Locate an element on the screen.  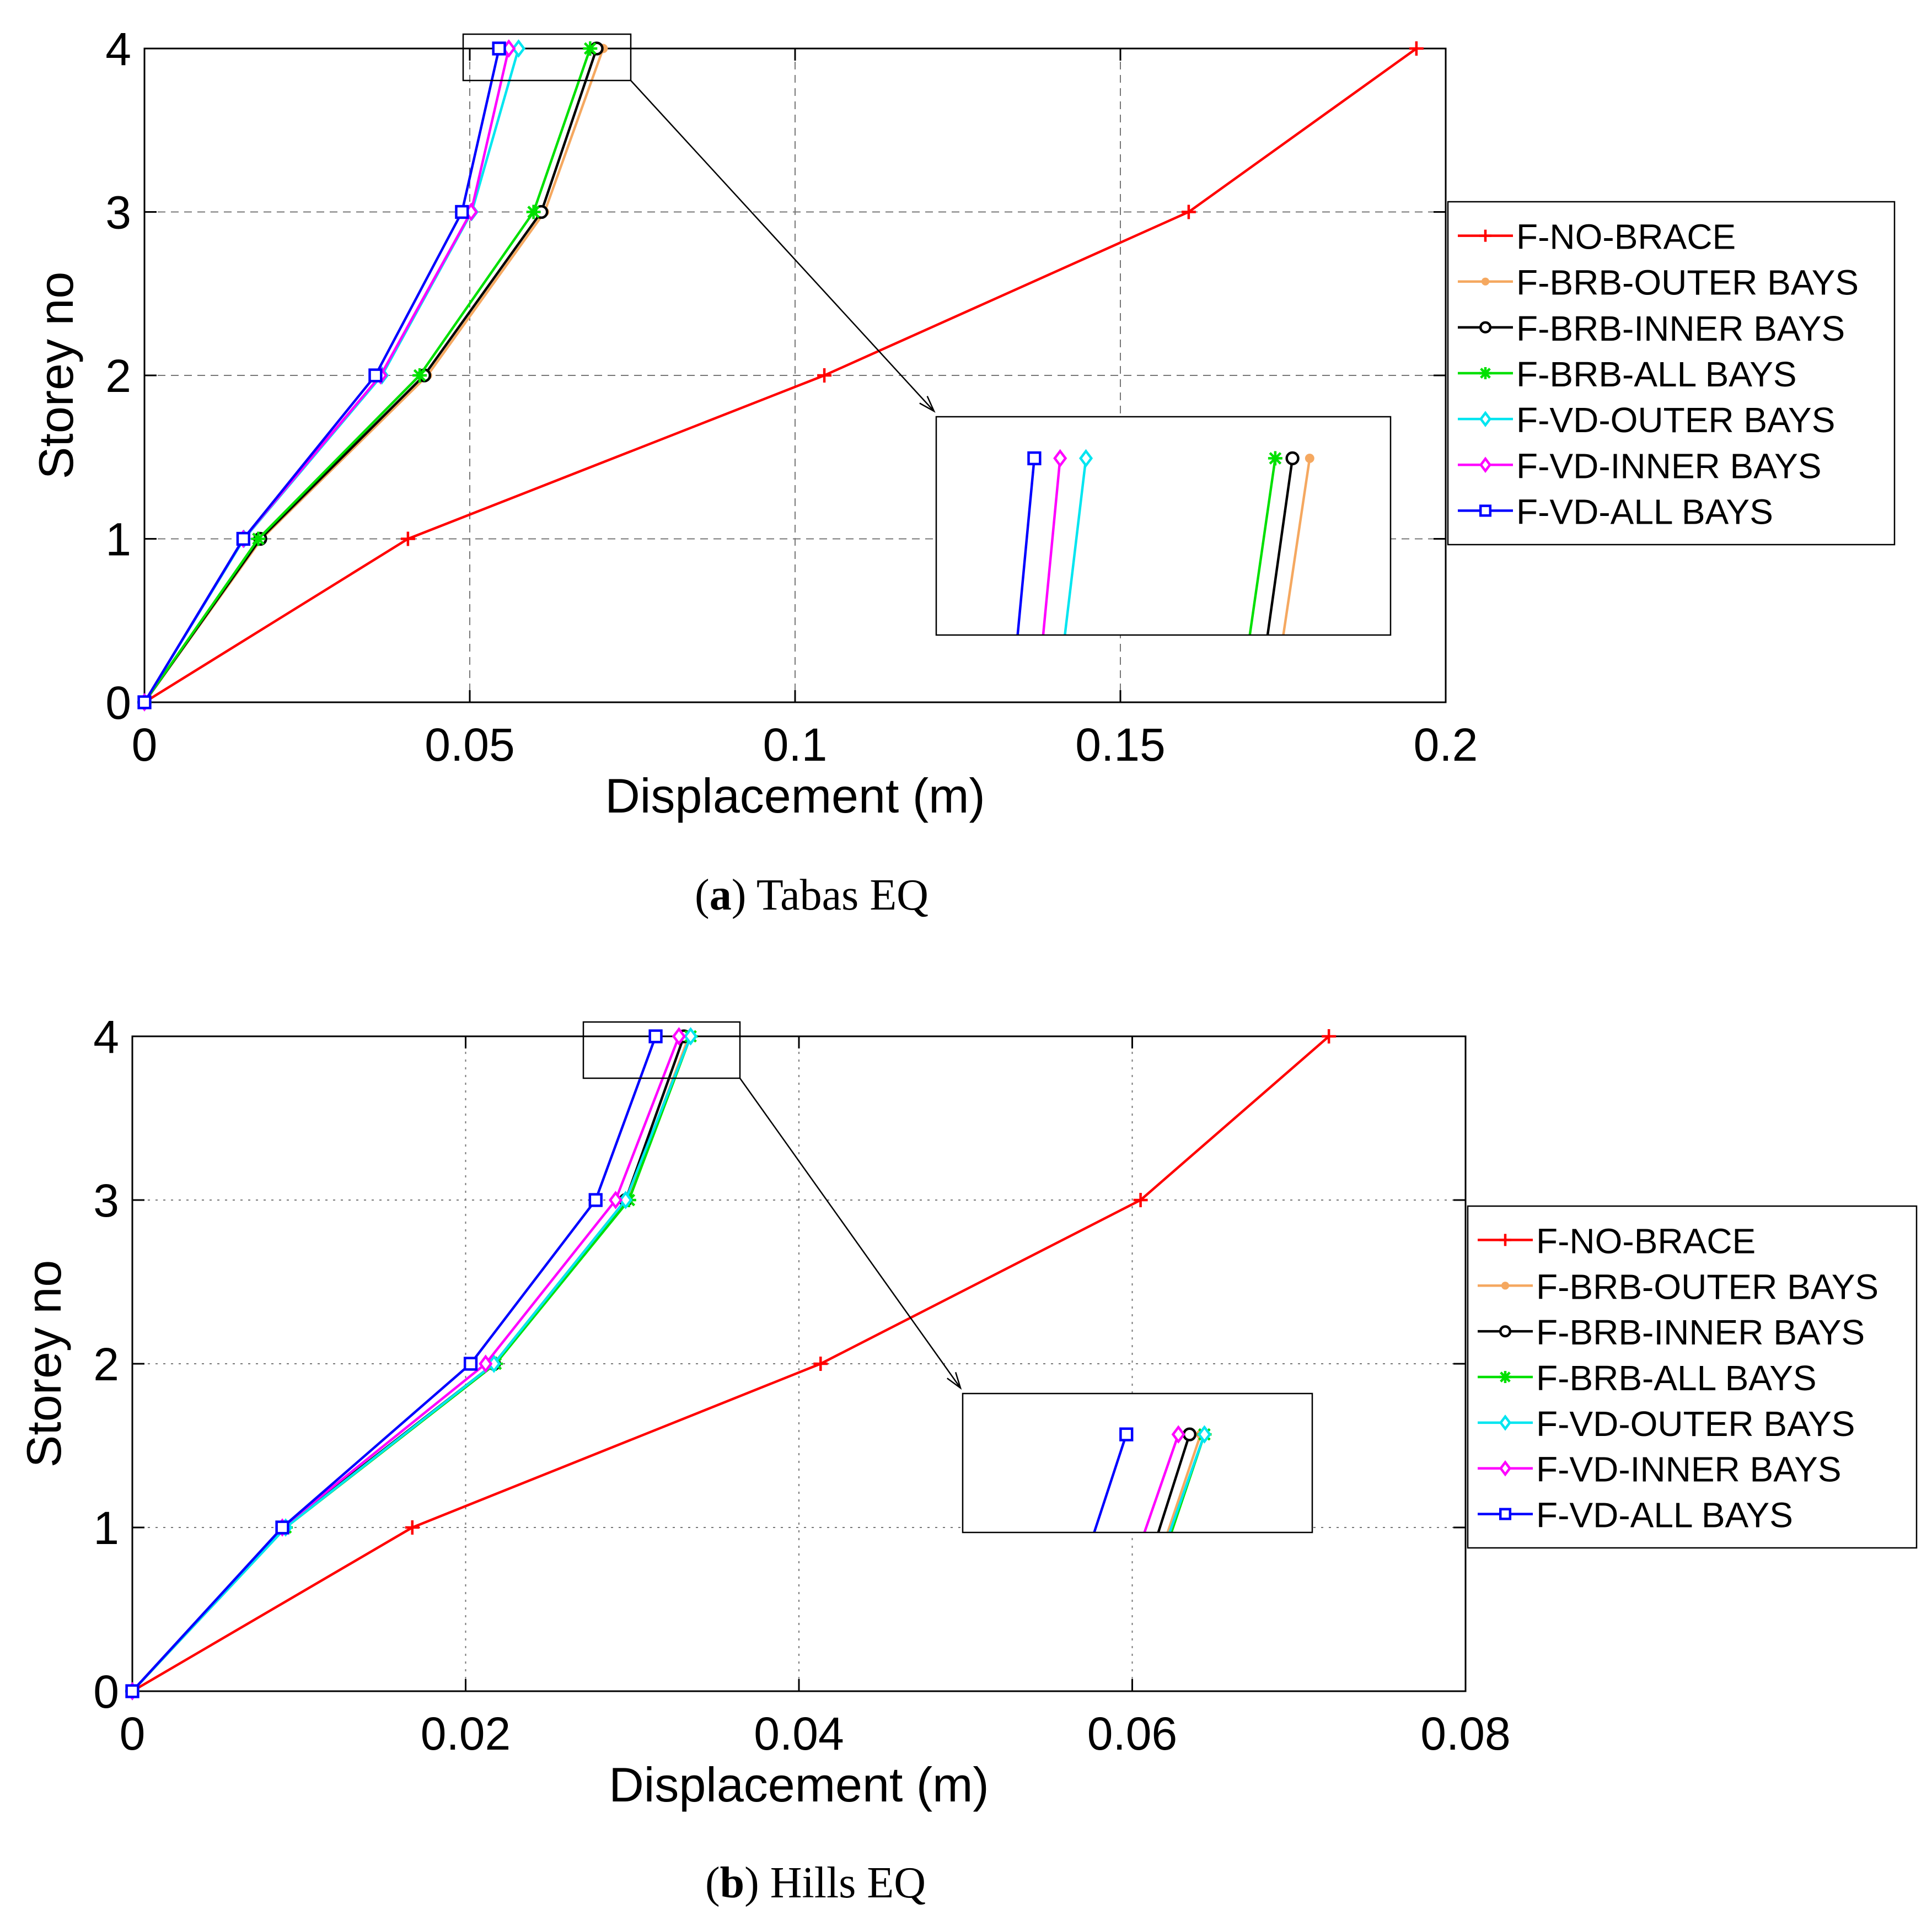
legend-label: F-VD-OUTER BAYS is located at coordinates (1675, 420).